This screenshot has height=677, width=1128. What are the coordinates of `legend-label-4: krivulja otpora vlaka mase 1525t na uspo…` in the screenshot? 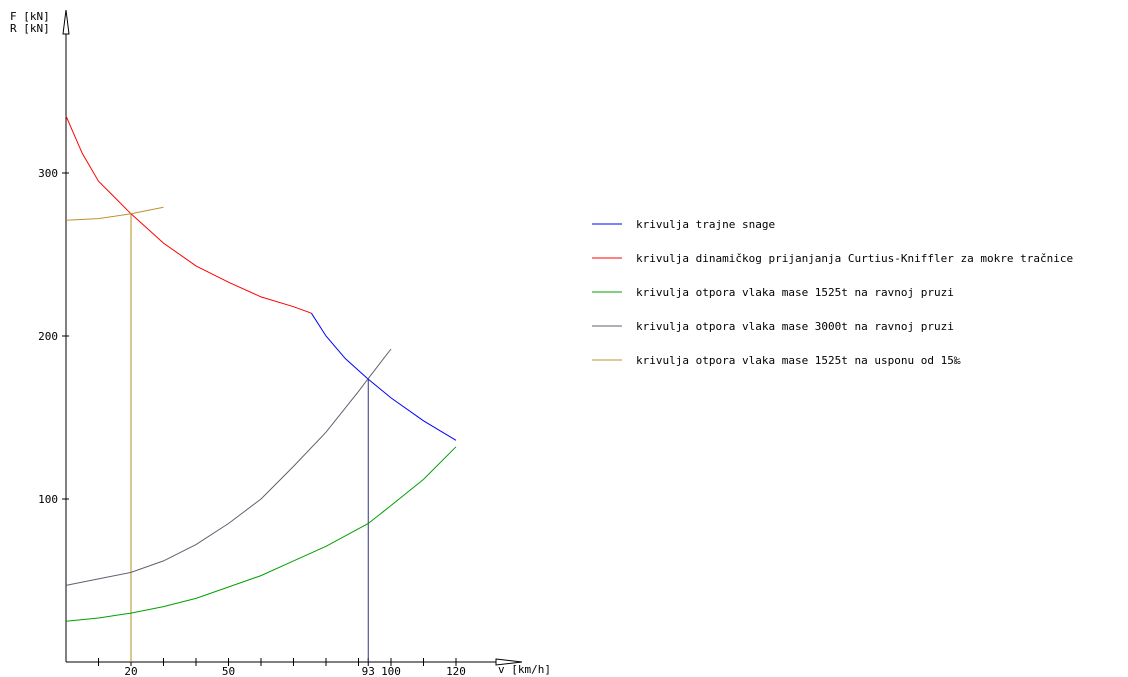 It's located at (798, 360).